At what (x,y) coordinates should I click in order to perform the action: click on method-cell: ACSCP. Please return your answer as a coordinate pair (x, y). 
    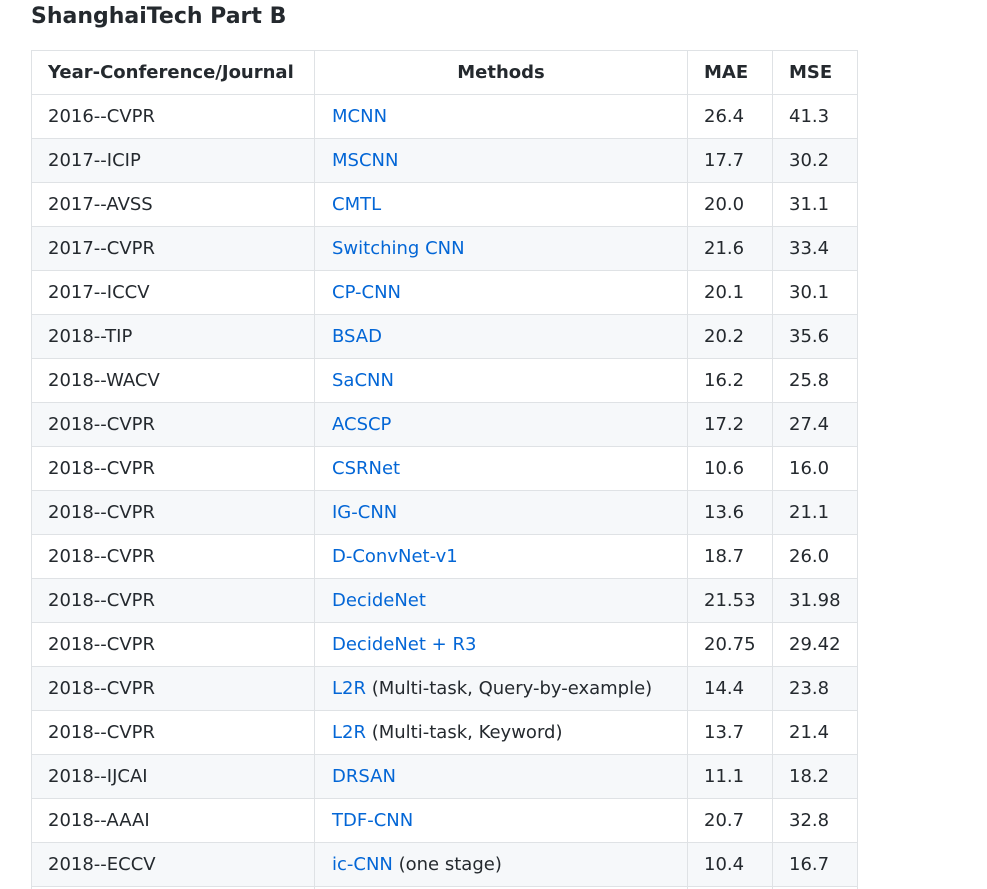
    Looking at the image, I should click on (501, 424).